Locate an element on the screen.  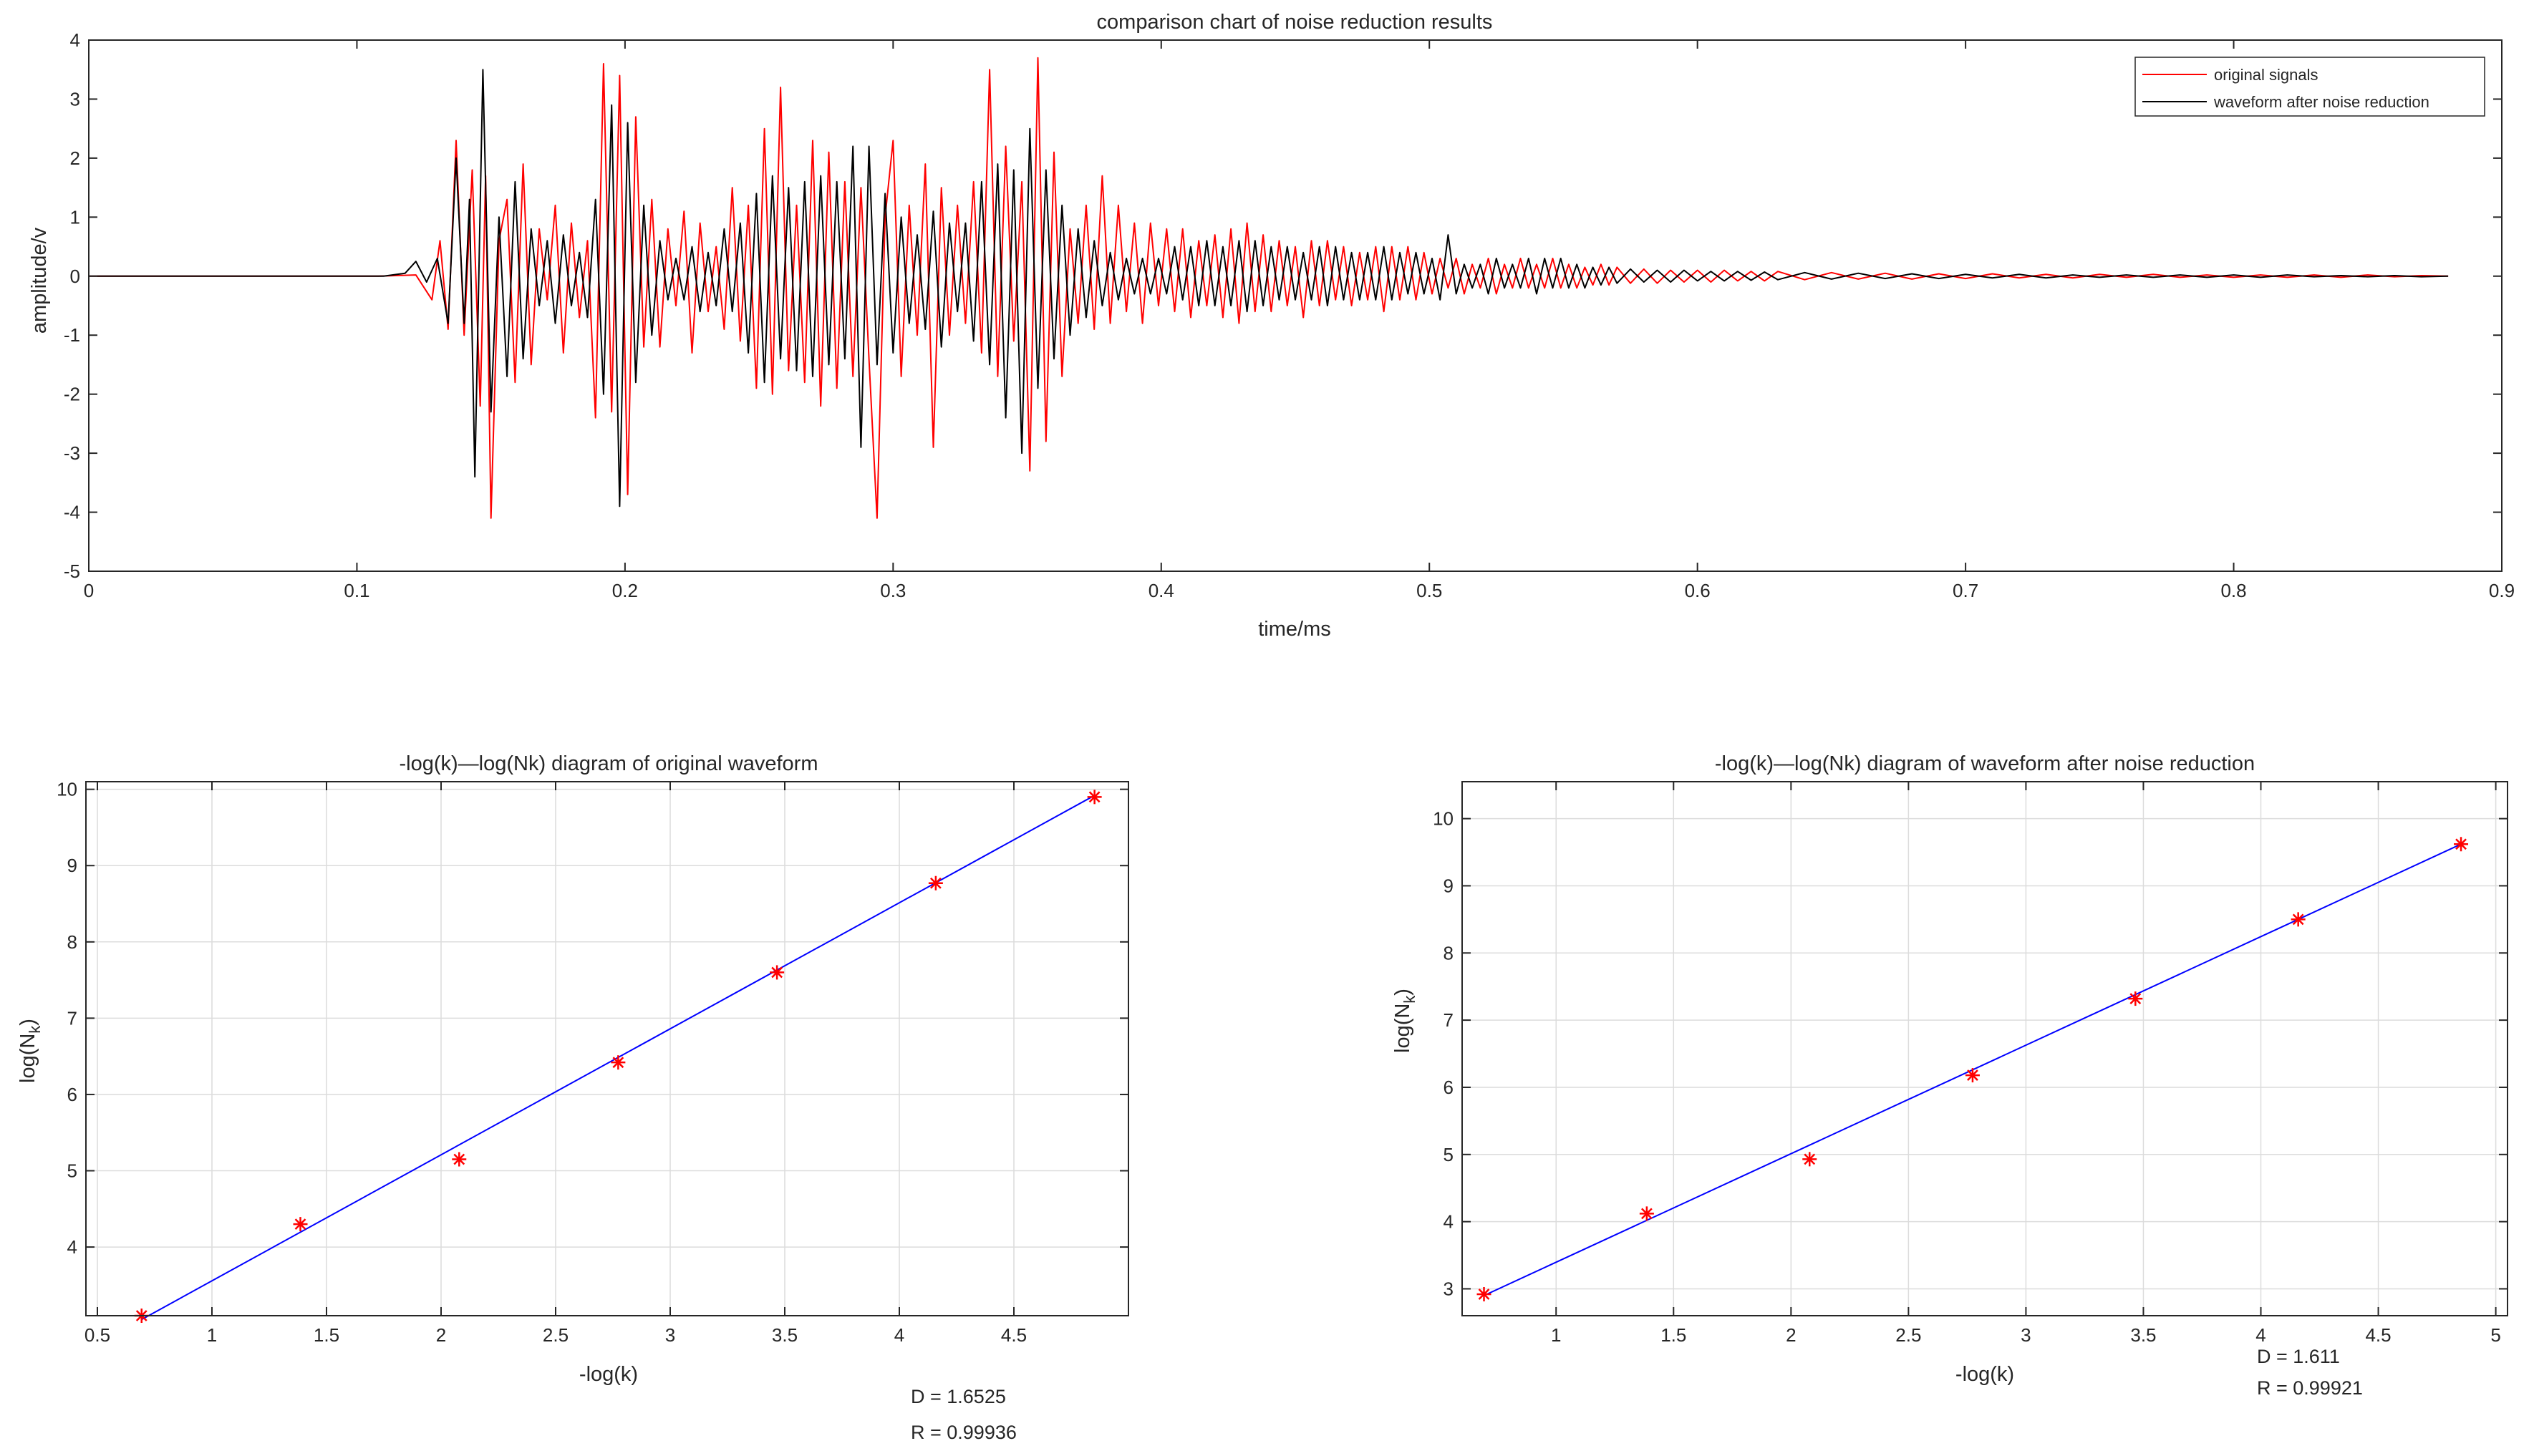
y-tick-label: -1 is located at coordinates (72, 335).